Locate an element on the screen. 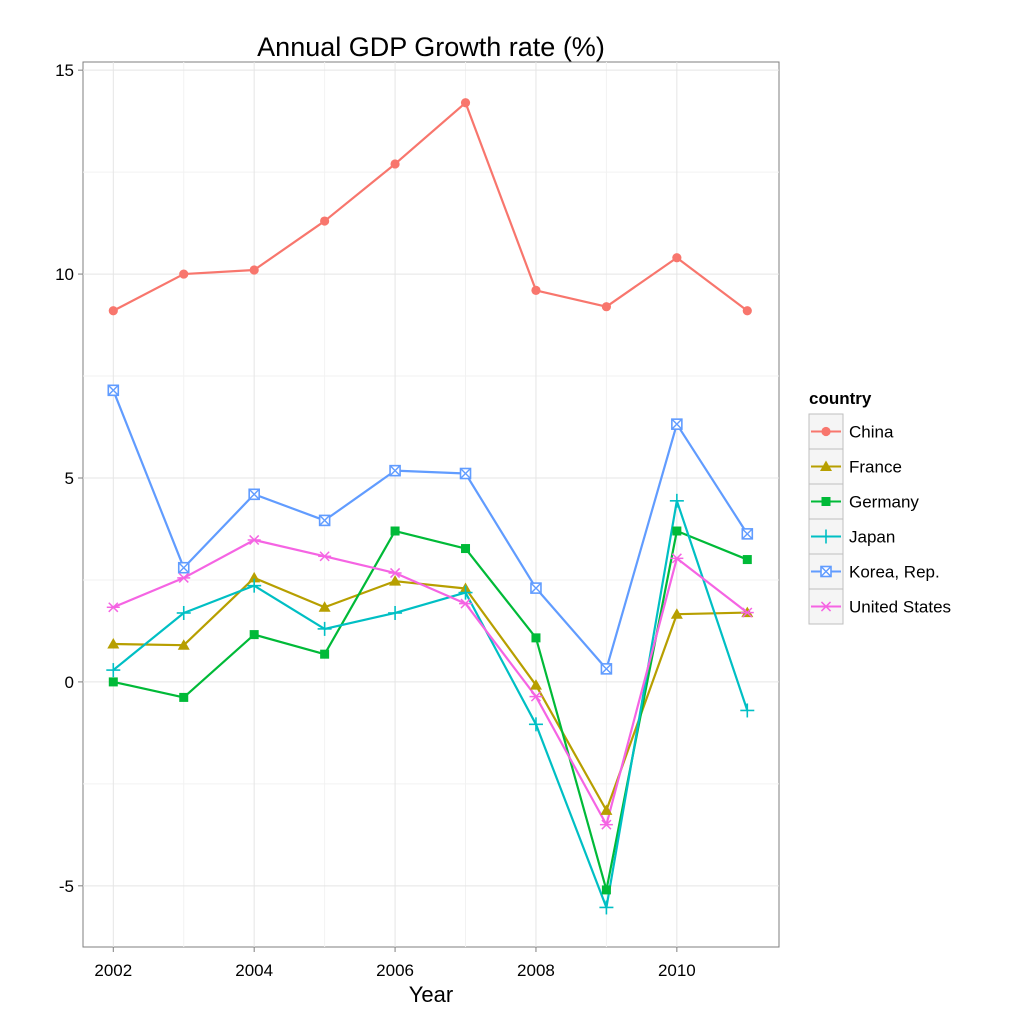 The image size is (1024, 1024). y-tick-label: 15 is located at coordinates (64, 70).